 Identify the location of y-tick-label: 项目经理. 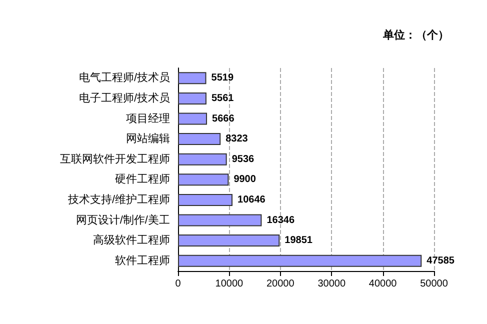
(148, 118).